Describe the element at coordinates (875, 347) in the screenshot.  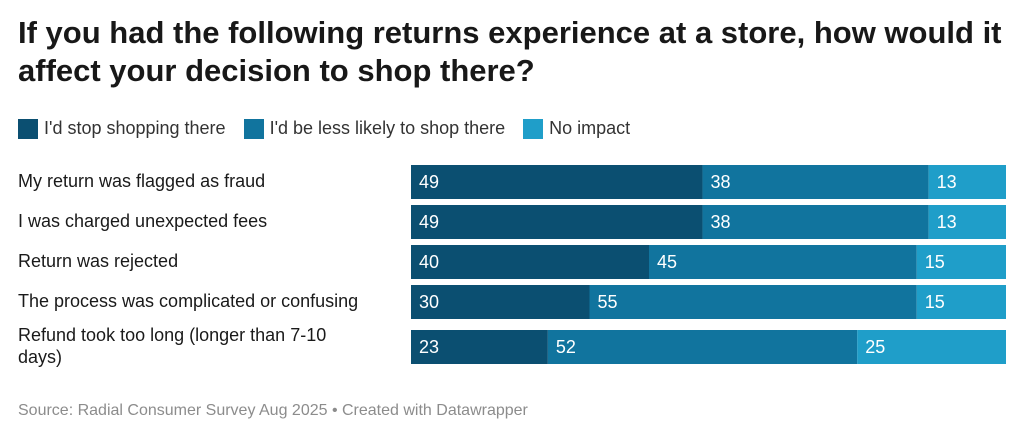
I see `bar-value-r4-s2: 25` at that location.